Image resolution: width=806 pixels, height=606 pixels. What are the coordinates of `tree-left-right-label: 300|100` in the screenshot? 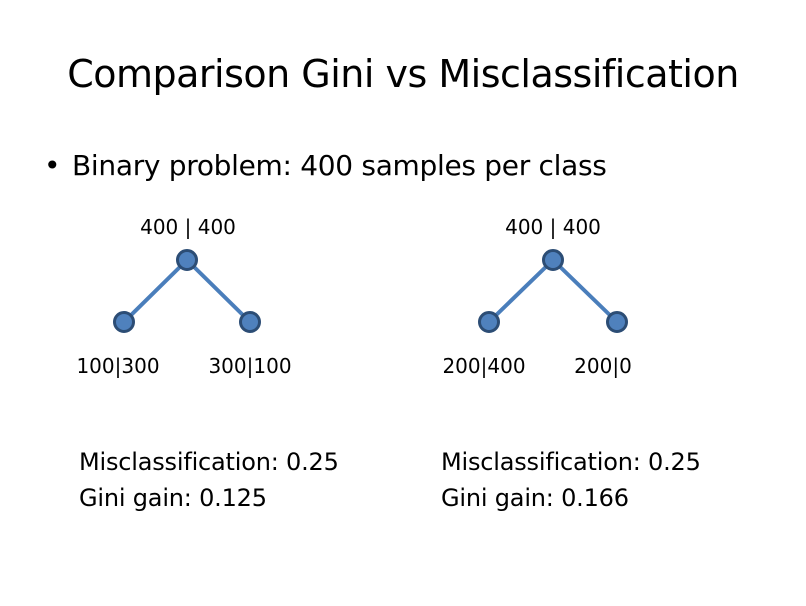 It's located at (250, 366).